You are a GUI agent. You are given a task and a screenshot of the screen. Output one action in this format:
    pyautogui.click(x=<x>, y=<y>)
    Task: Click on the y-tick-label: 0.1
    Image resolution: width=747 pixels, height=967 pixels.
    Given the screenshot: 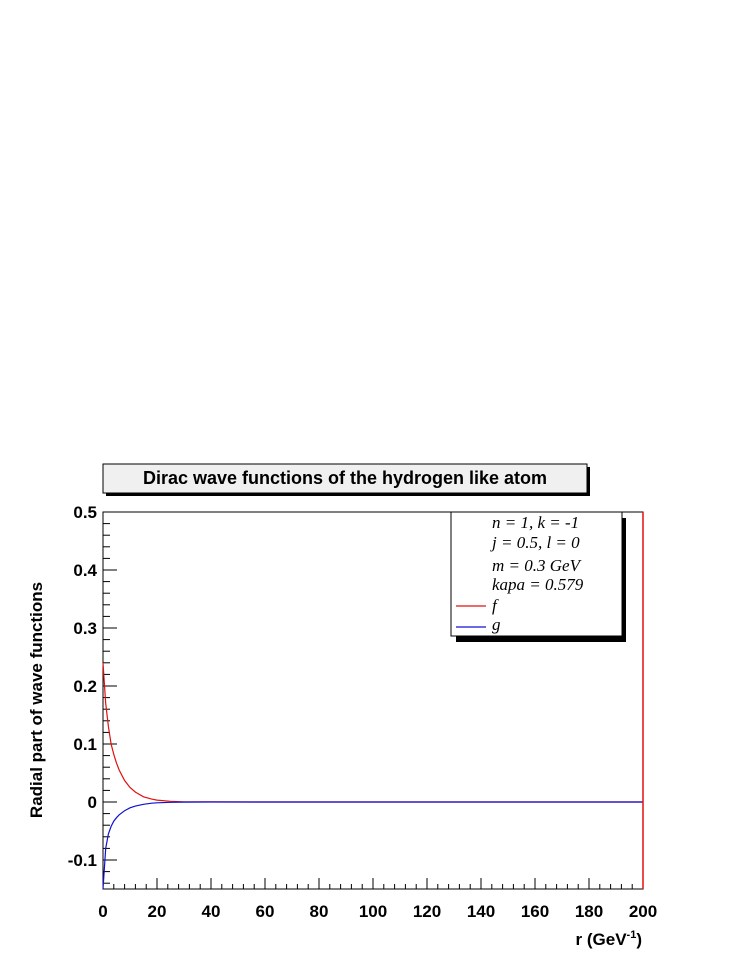 What is the action you would take?
    pyautogui.click(x=85, y=744)
    